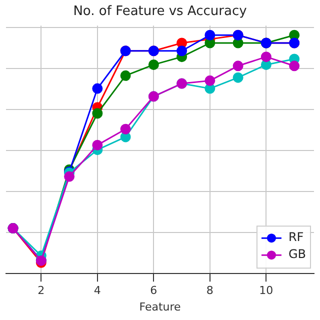 This screenshot has height=320, width=320. Describe the element at coordinates (266, 291) in the screenshot. I see `x-tick-label: 10` at that location.